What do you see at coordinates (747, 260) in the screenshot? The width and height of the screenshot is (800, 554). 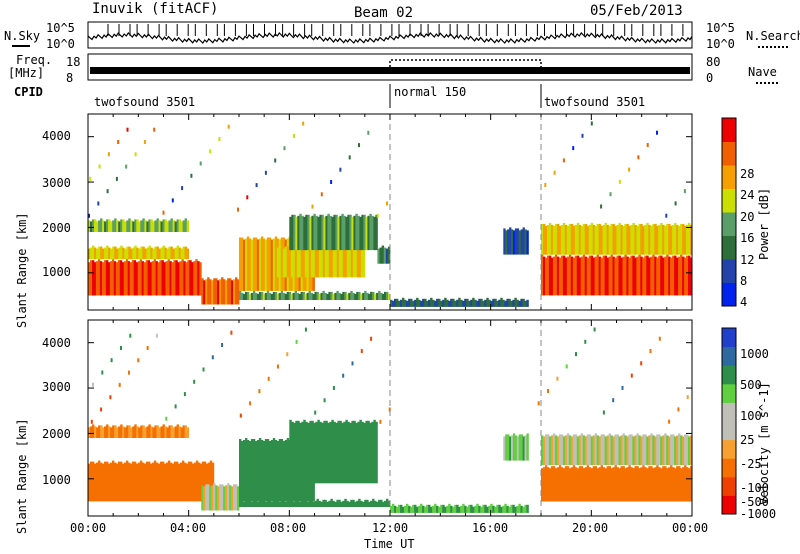 I see `power-cb-tick-12: 12` at bounding box center [747, 260].